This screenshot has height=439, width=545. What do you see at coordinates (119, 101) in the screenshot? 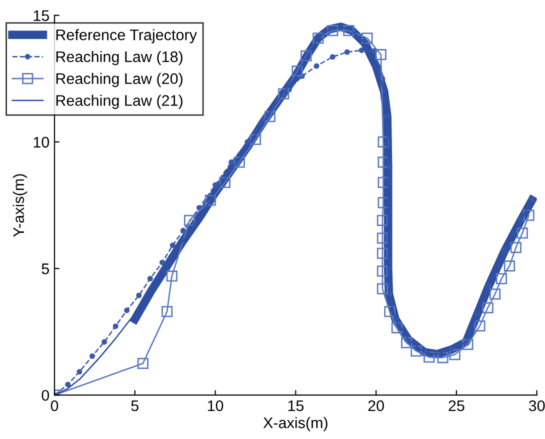
I see `legend-label: Reaching Law (21)` at bounding box center [119, 101].